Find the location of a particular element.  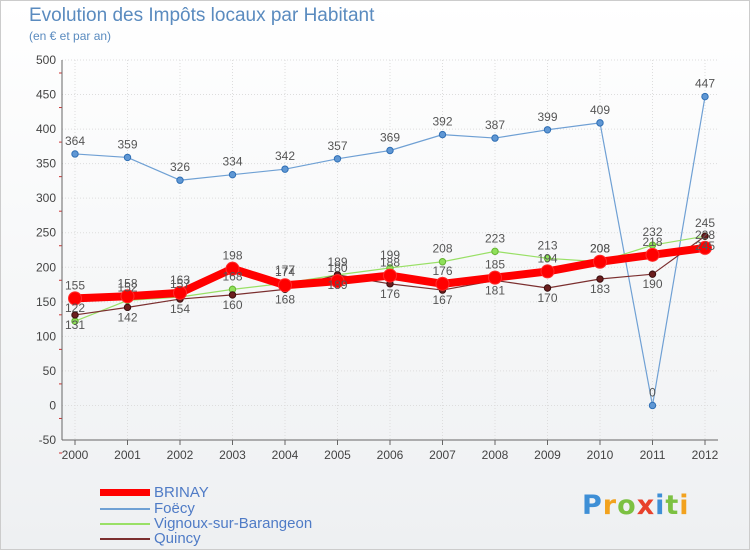

data-label-quincy: 131 is located at coordinates (75, 325).